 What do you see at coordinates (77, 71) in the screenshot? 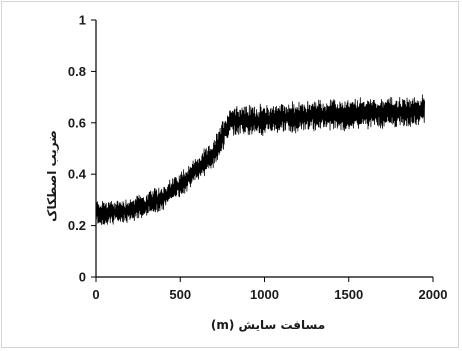
I see `y-tick-label: 0.8` at bounding box center [77, 71].